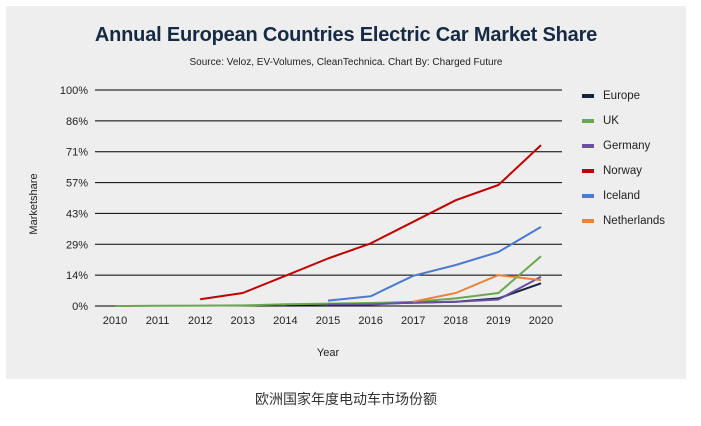 Image resolution: width=701 pixels, height=426 pixels. I want to click on series-line-iceland, so click(434, 264).